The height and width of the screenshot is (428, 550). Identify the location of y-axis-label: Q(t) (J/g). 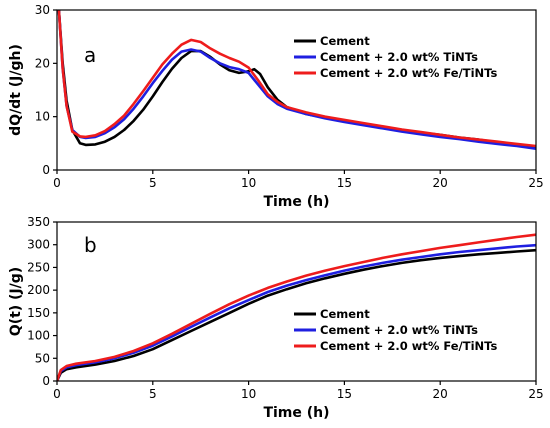
(16, 301).